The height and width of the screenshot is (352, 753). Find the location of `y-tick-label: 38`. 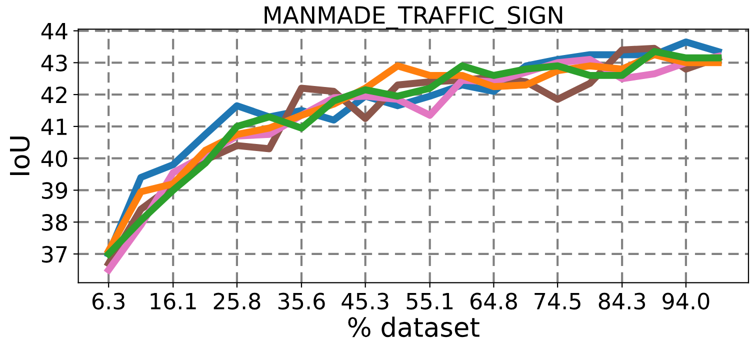

y-tick-label: 38 is located at coordinates (55, 222).